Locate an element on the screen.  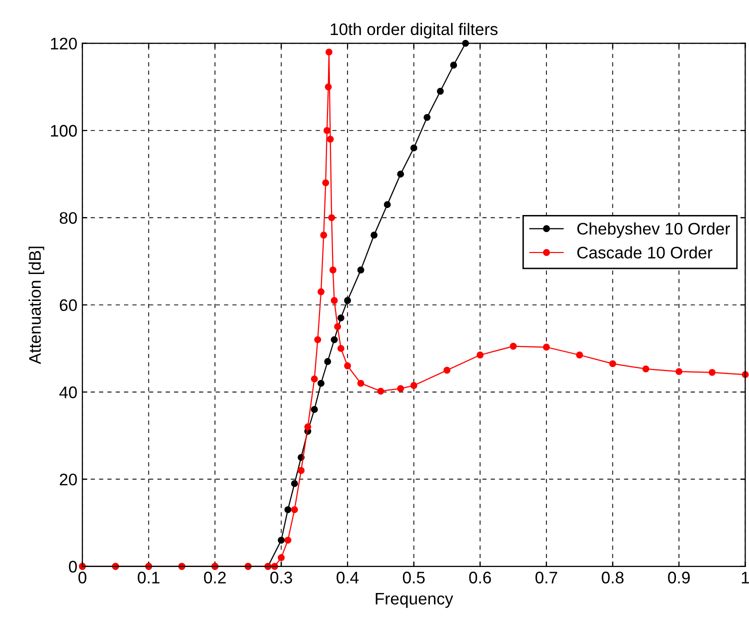
y-tick-label: 60 is located at coordinates (68, 305).